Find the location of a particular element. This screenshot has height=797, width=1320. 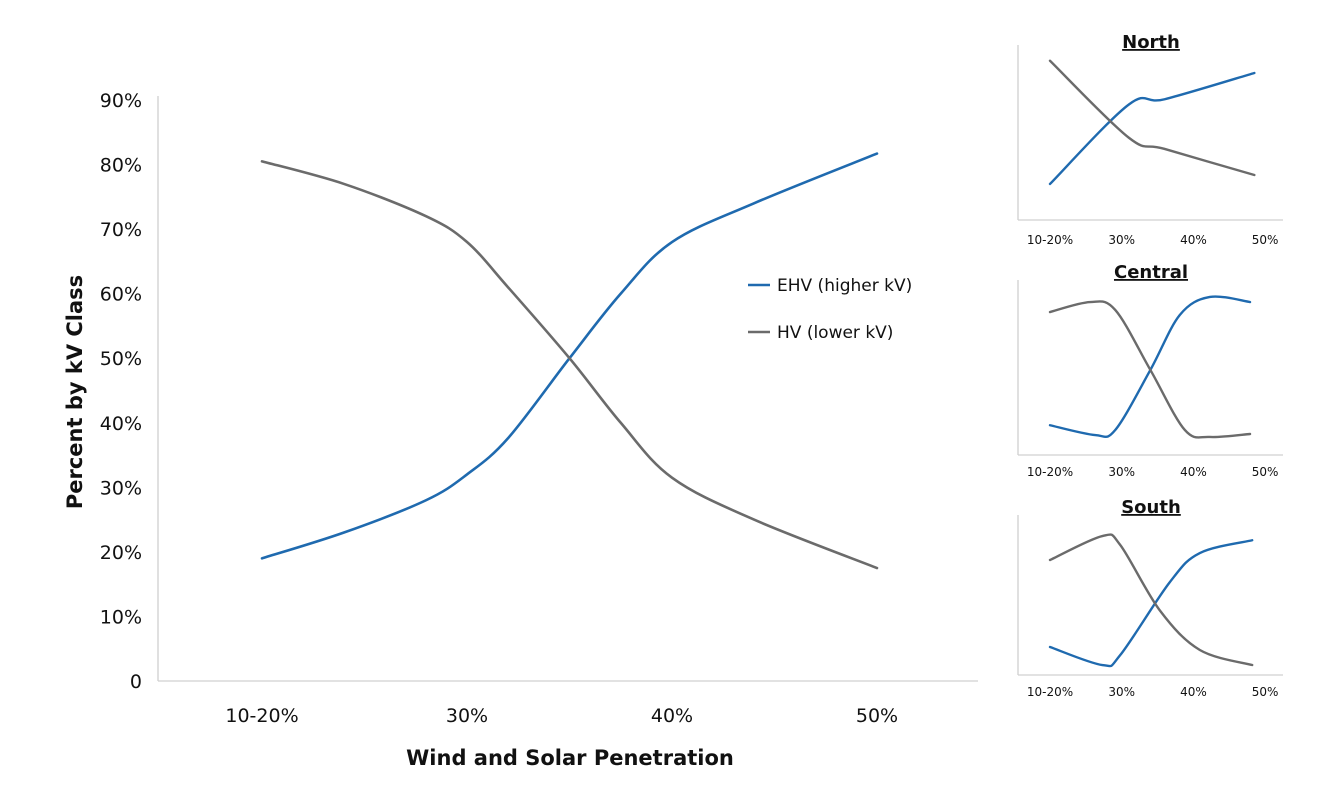

central-hv-series-line is located at coordinates (1150, 369).